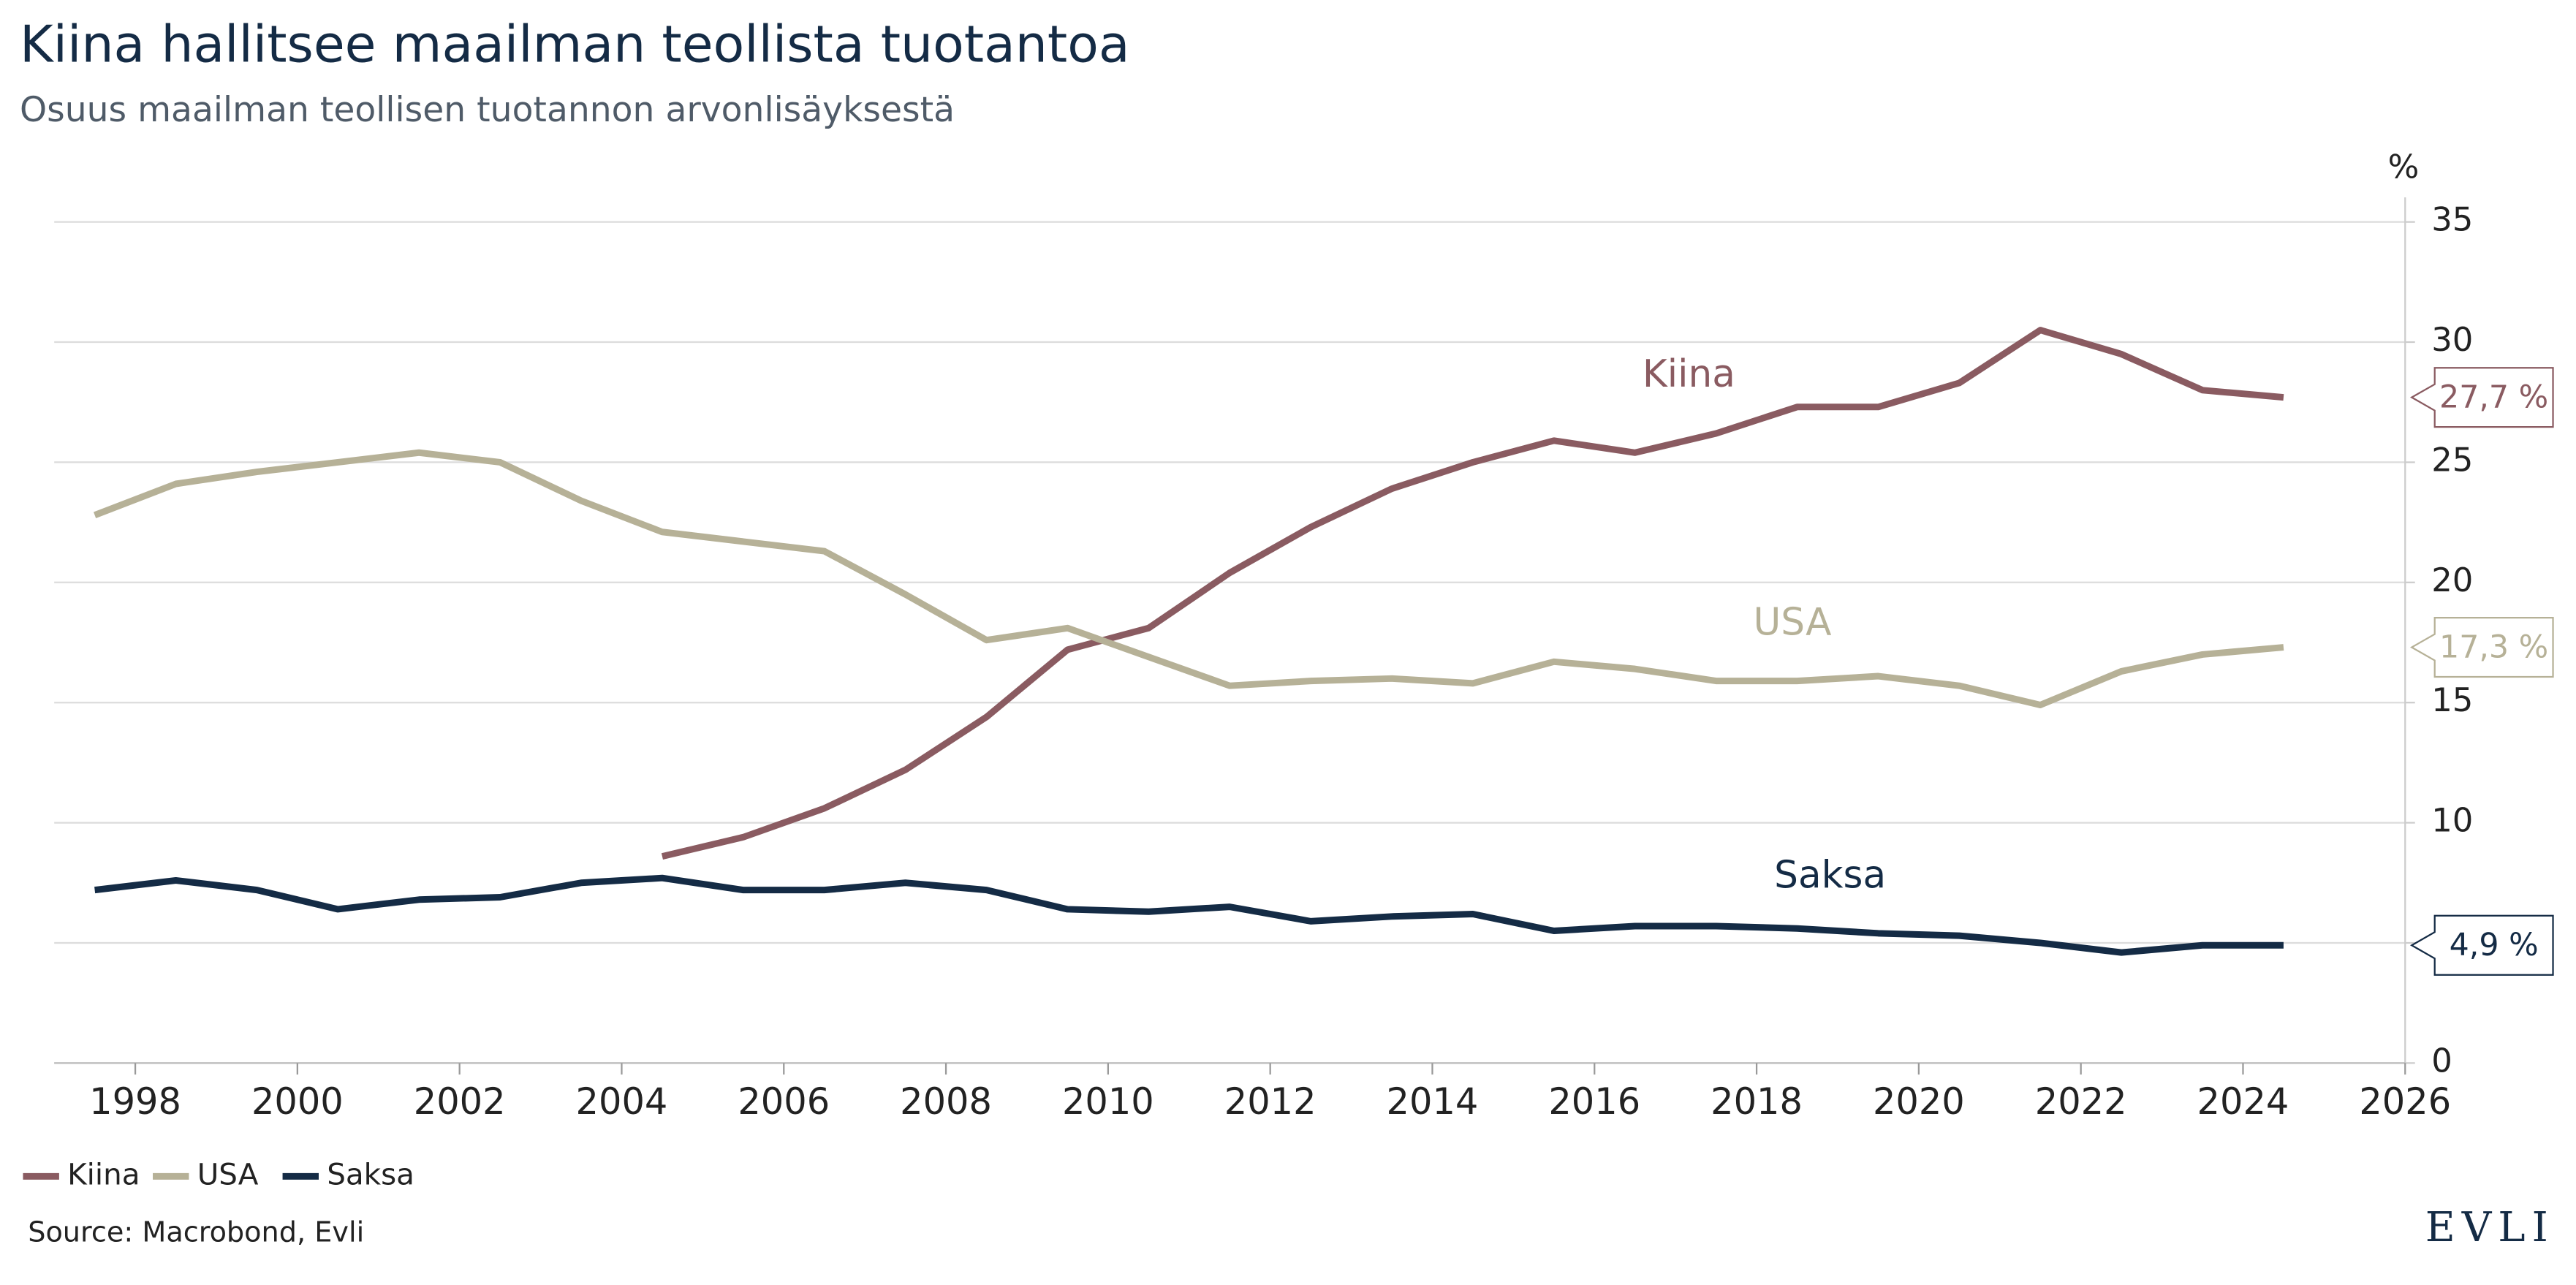  What do you see at coordinates (1689, 374) in the screenshot?
I see `series-label: Kiina` at bounding box center [1689, 374].